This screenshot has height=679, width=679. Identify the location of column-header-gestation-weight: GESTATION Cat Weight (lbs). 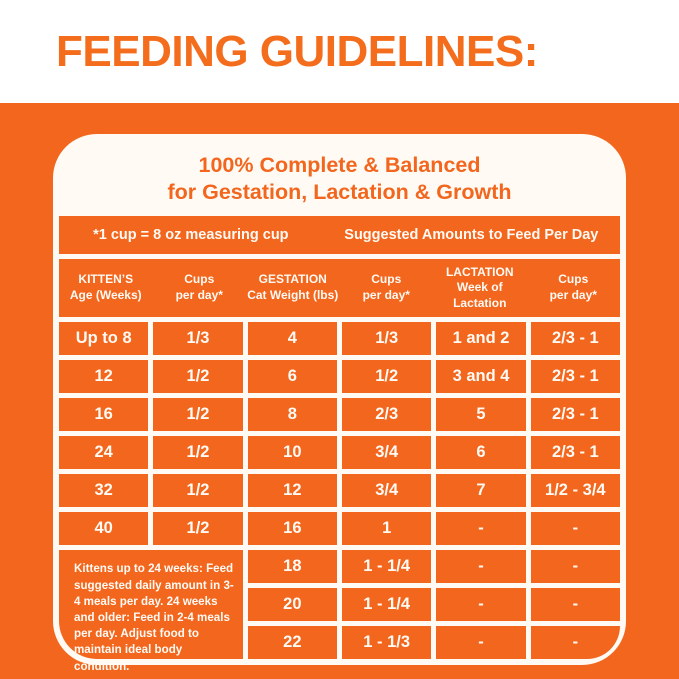
(293, 287).